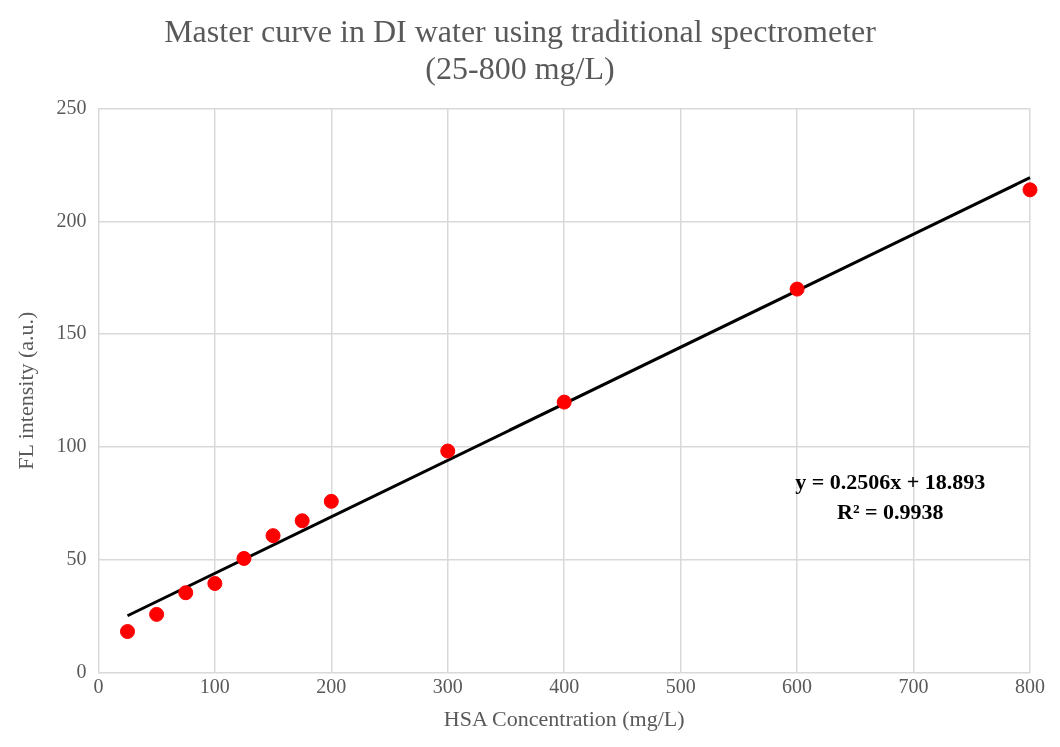  I want to click on x-tick-label: 700, so click(913, 685).